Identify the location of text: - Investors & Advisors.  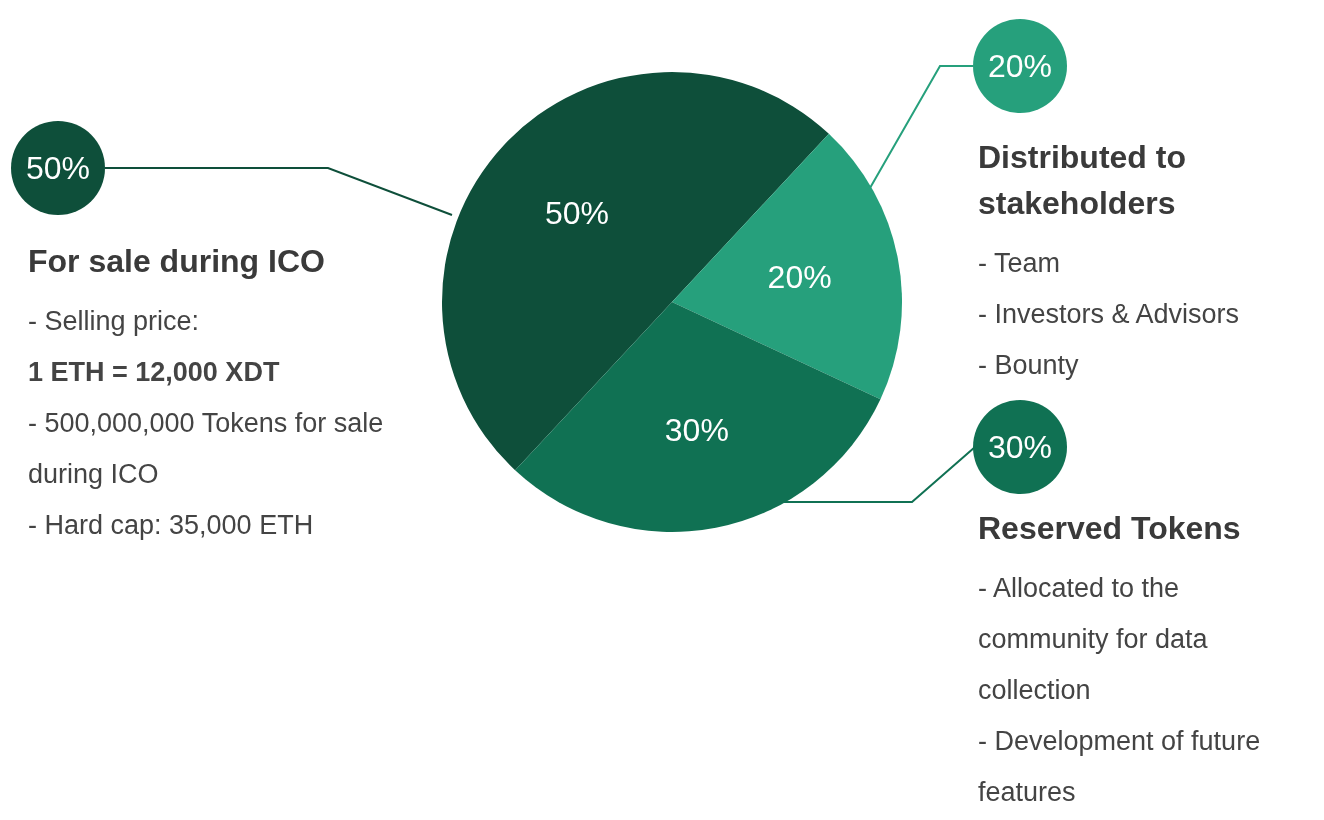
(1109, 314).